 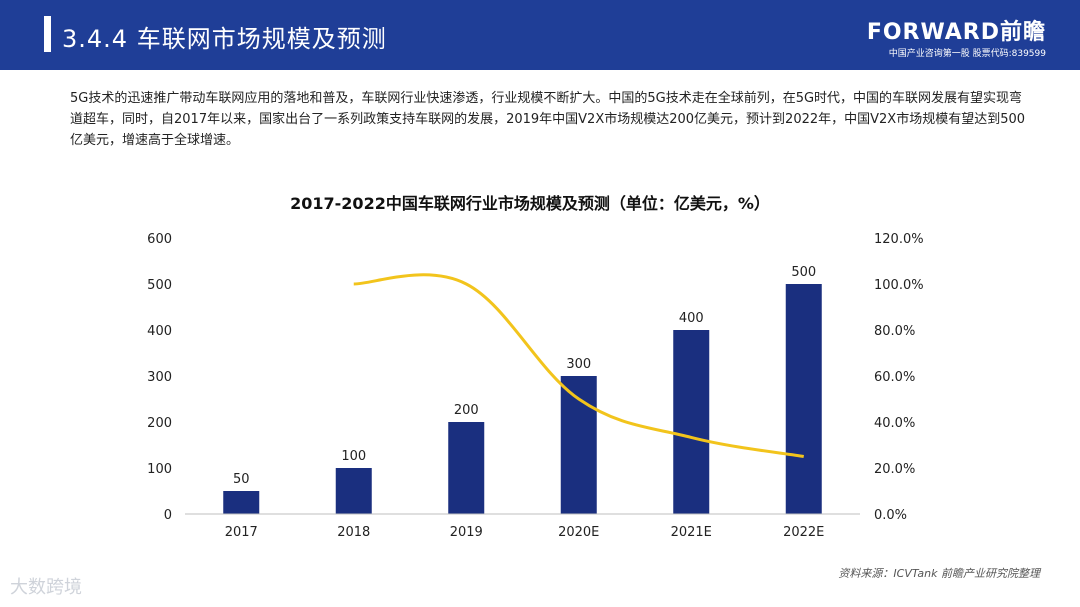 I want to click on right-axis-tick-label: 120.0%, so click(x=899, y=239).